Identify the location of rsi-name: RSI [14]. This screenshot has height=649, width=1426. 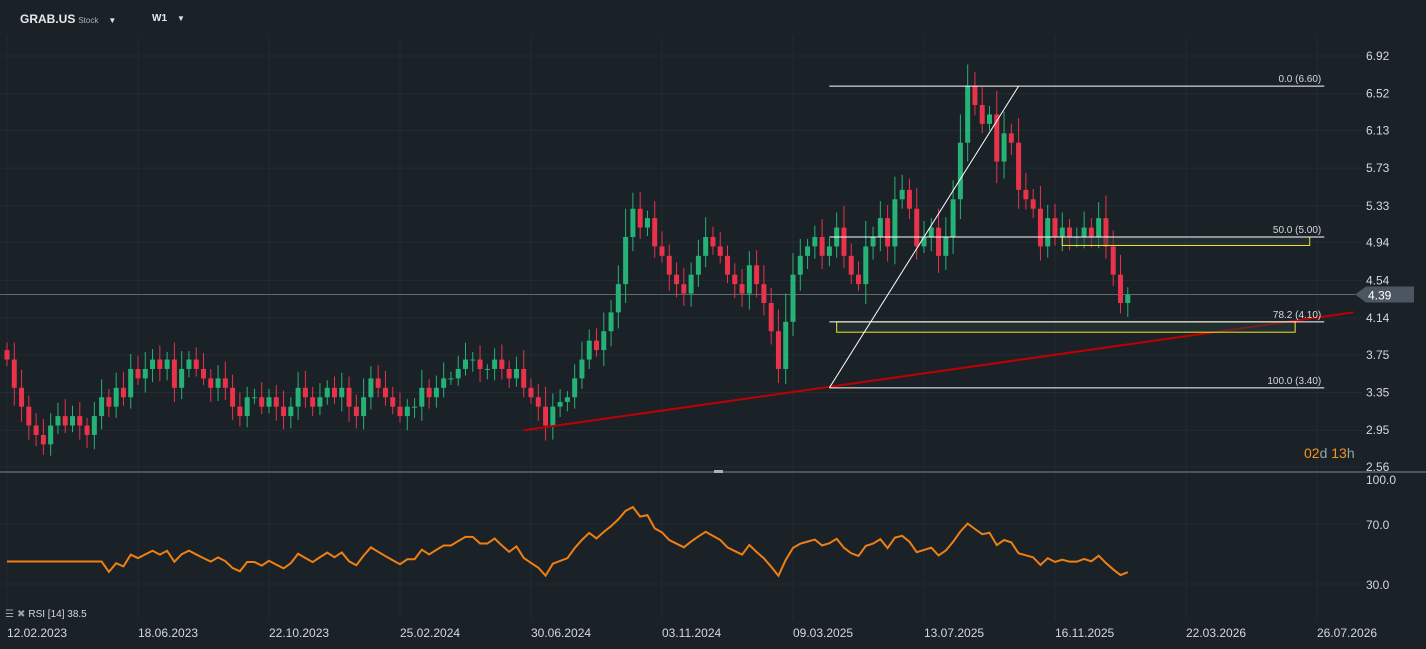
(46, 614).